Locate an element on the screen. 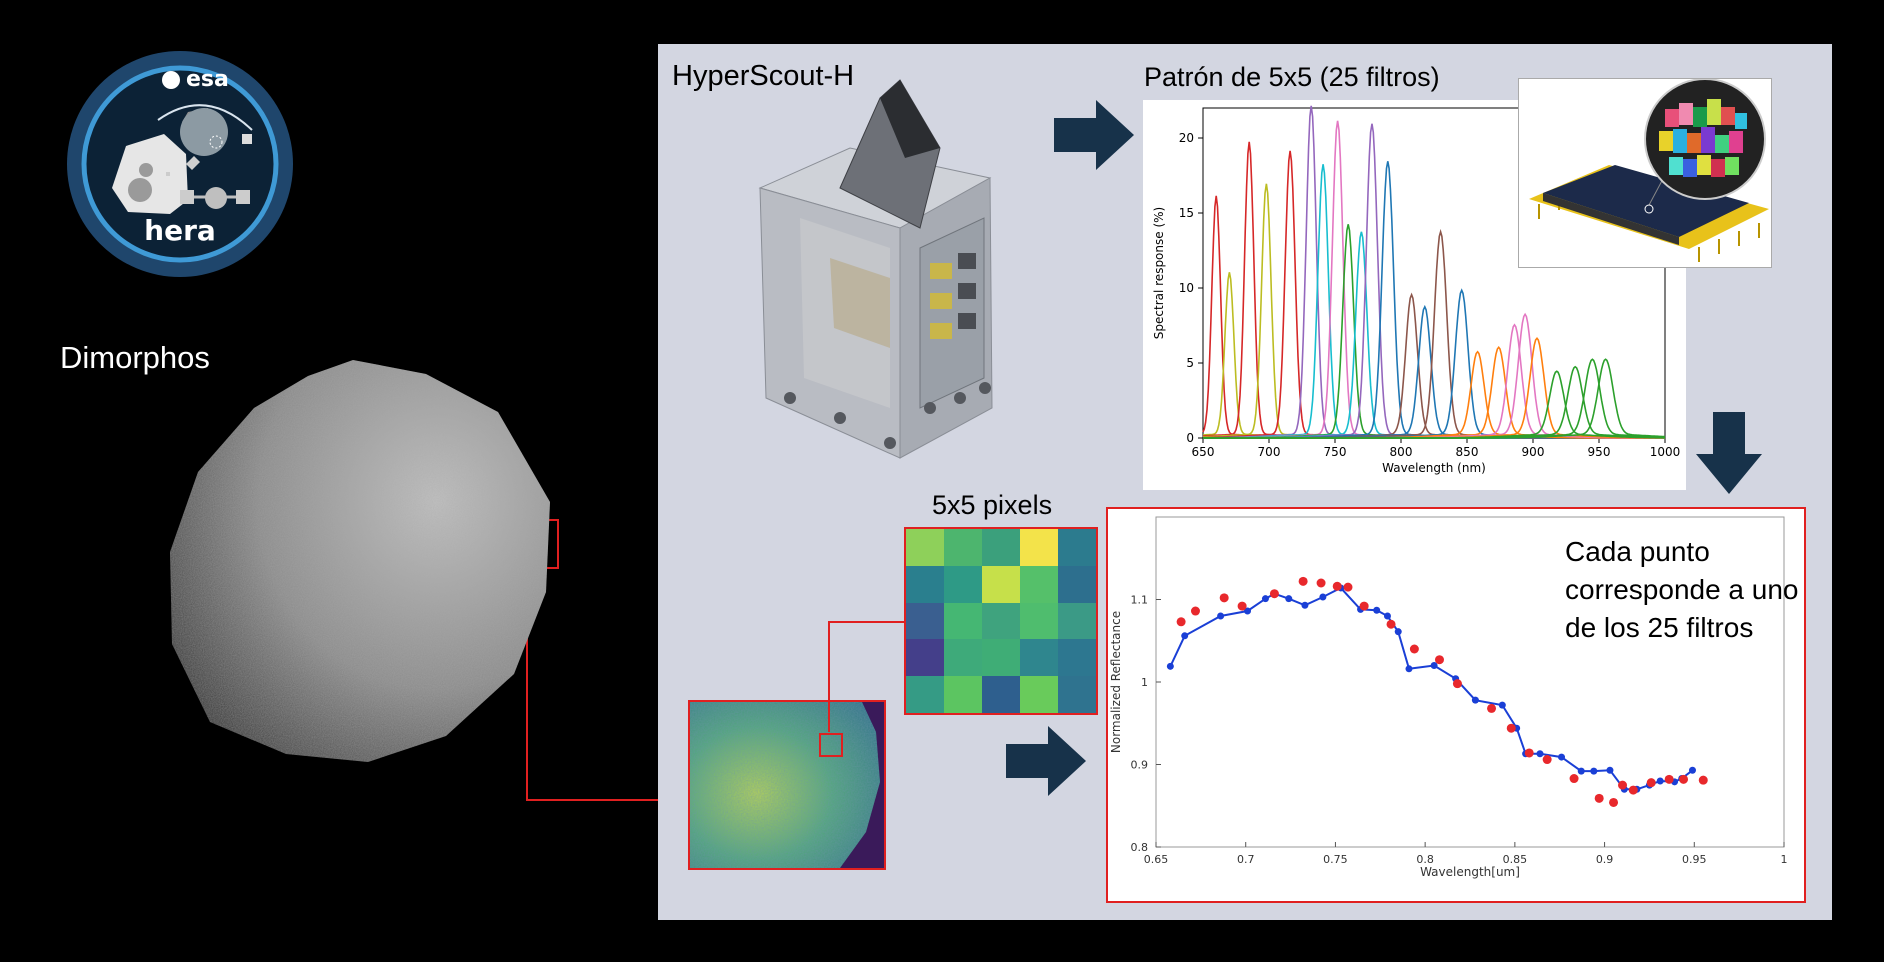  x-tick-label: 0.7 is located at coordinates (1246, 859).